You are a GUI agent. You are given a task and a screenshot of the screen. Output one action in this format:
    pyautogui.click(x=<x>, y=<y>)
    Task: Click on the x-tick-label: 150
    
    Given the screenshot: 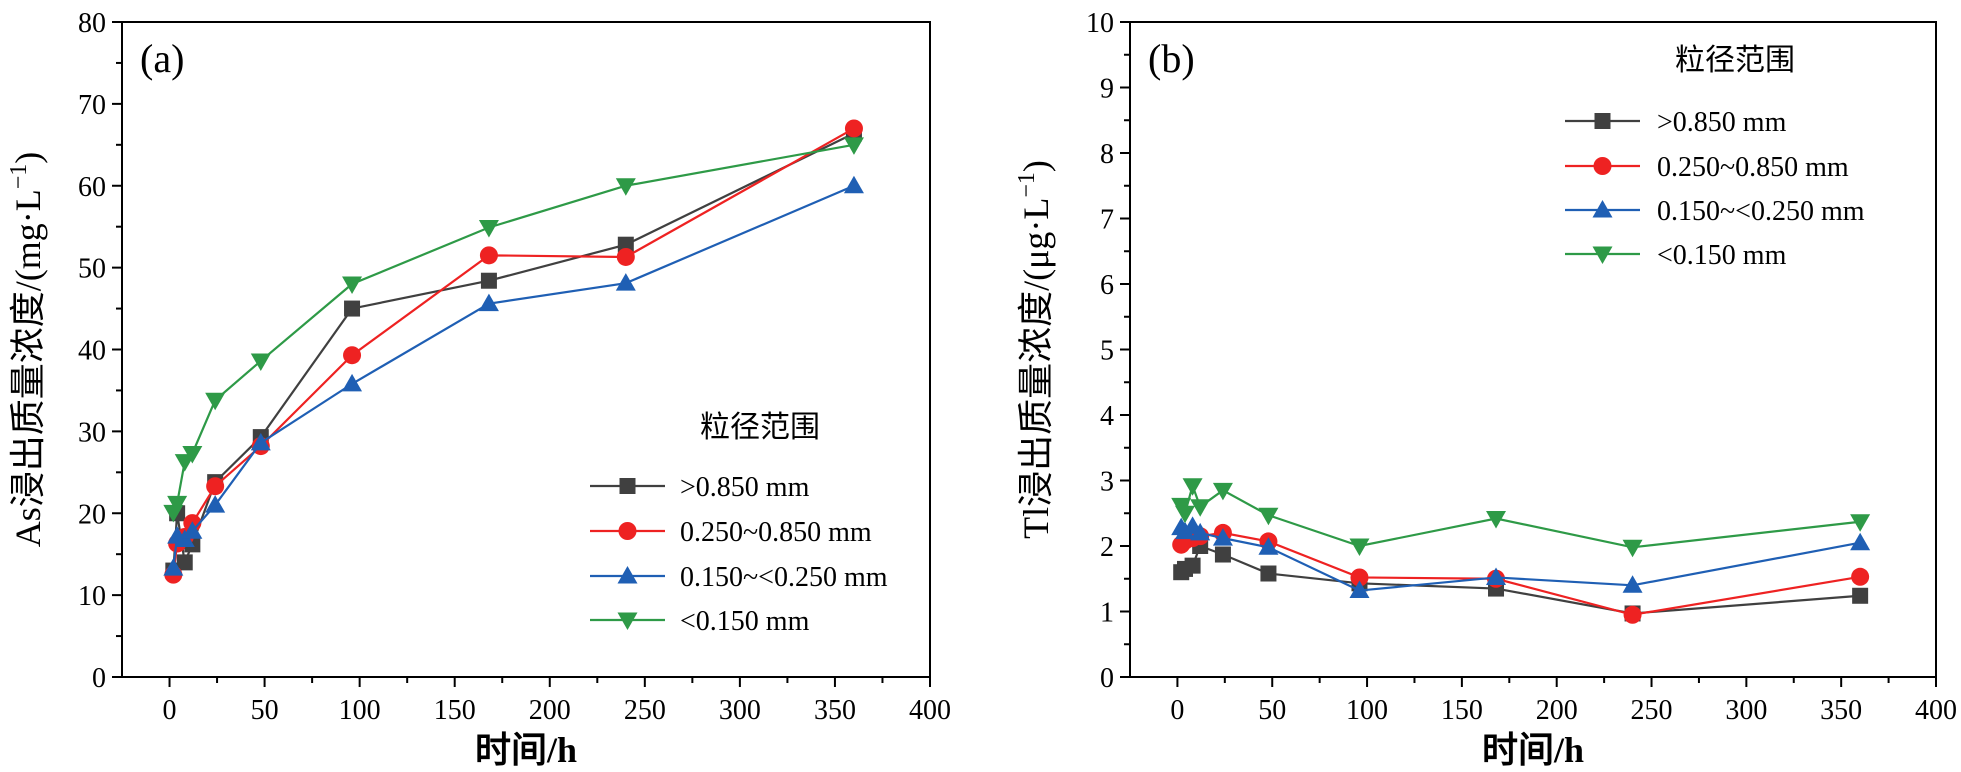 What is the action you would take?
    pyautogui.click(x=455, y=710)
    